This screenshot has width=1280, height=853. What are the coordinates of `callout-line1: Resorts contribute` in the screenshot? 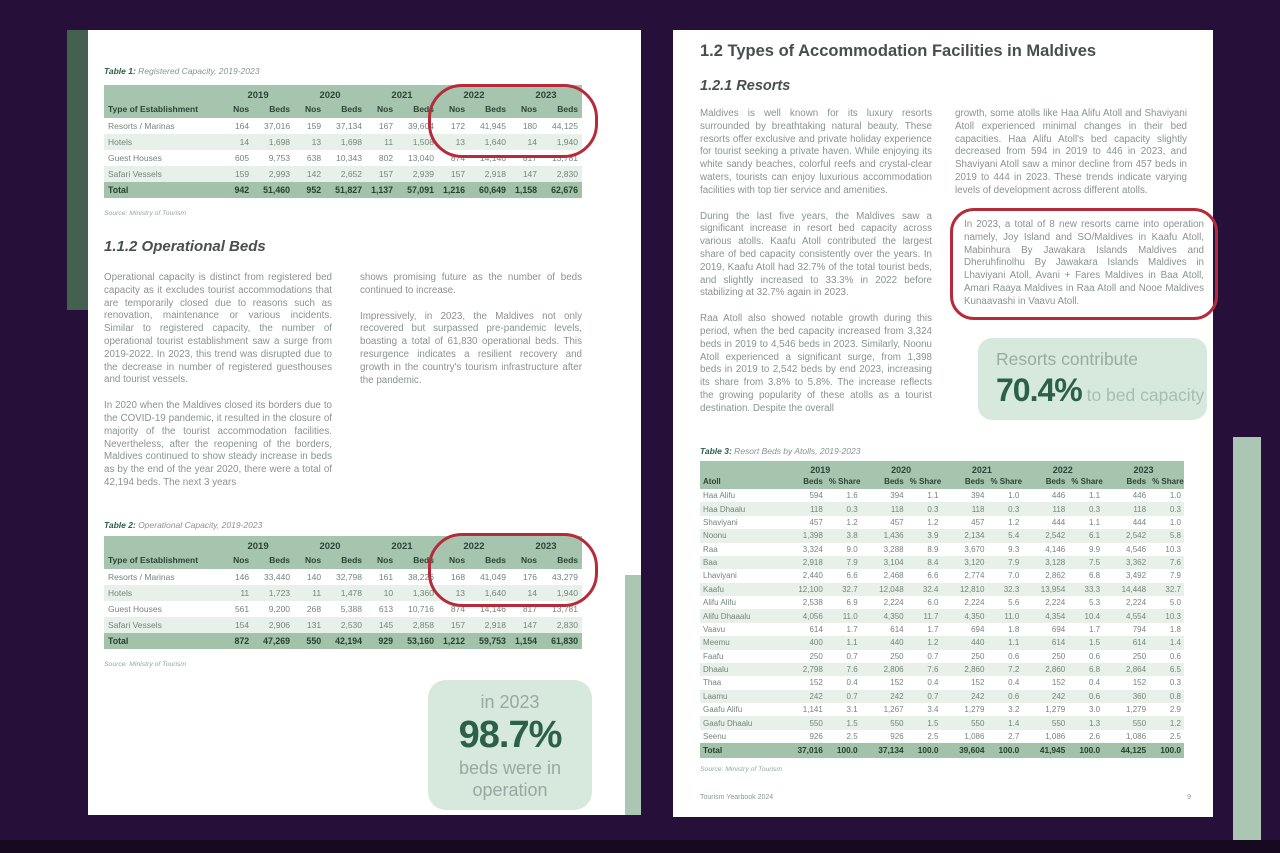 It's located at (1067, 359).